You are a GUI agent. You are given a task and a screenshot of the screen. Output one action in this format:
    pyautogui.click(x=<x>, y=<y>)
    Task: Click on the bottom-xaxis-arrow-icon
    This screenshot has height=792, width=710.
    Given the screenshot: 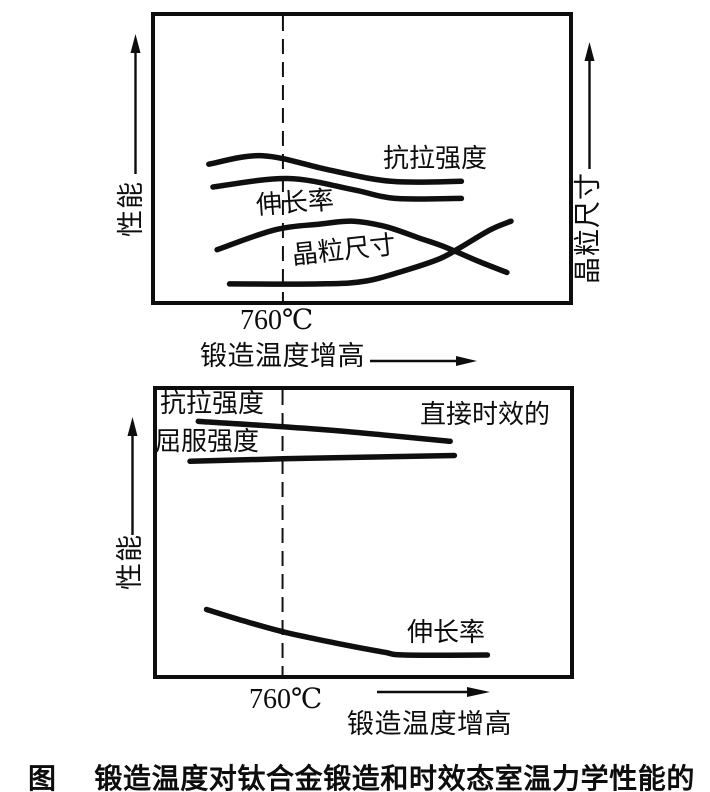 What is the action you would take?
    pyautogui.click(x=433, y=692)
    